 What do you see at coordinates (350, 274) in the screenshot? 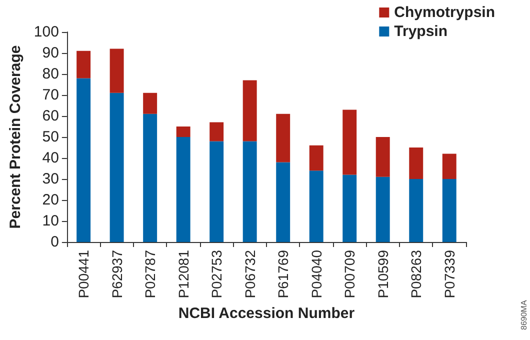
I see `x-tick-label: P00709` at bounding box center [350, 274].